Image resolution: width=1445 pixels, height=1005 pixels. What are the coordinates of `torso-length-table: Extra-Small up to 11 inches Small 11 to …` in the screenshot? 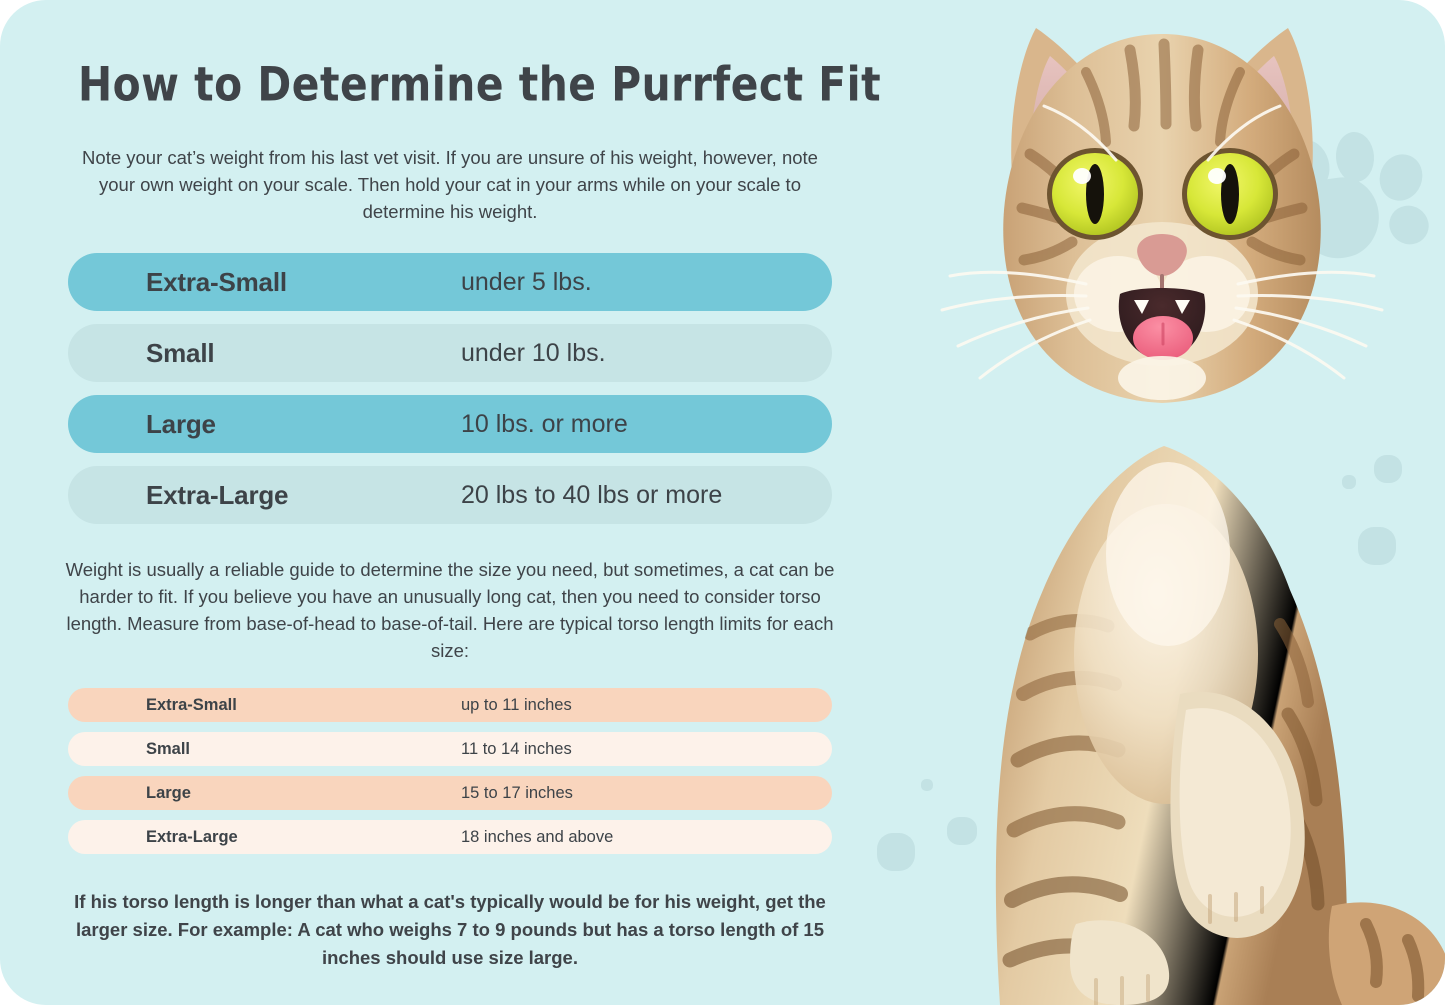 It's located at (450, 776).